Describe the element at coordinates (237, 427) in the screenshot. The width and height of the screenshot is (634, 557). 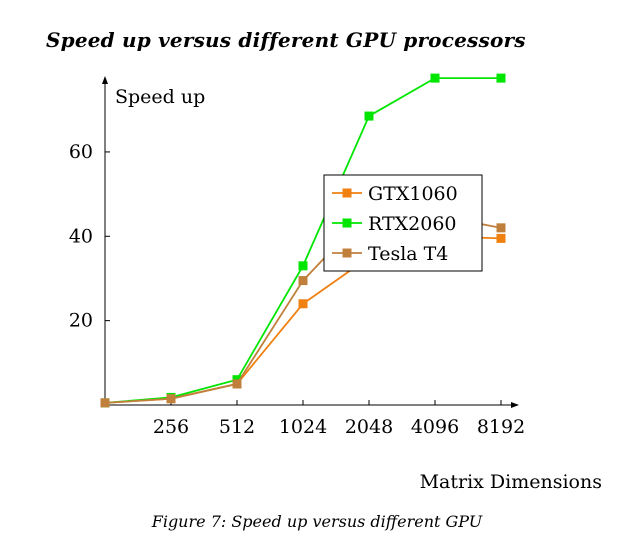
I see `x-tick-label: 512` at that location.